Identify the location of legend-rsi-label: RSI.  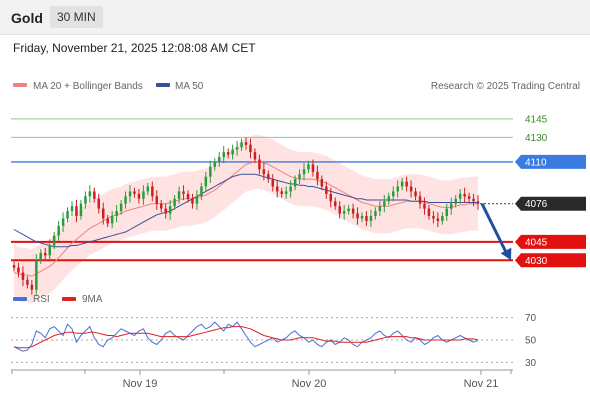
(41, 299).